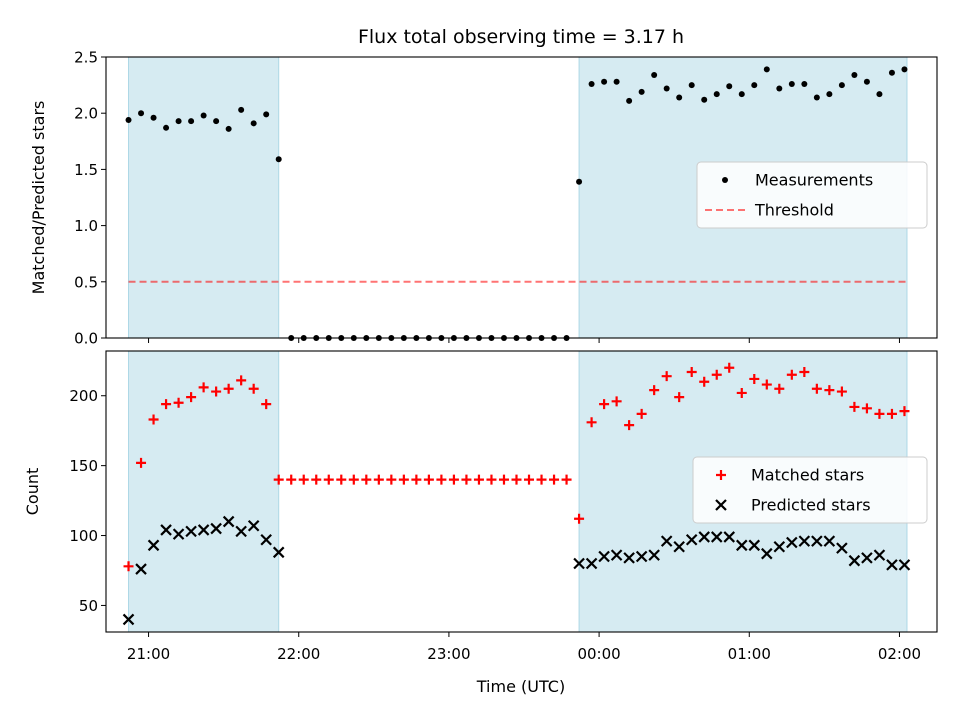 The image size is (960, 720). What do you see at coordinates (83, 466) in the screenshot?
I see `y-tick-label: 150` at bounding box center [83, 466].